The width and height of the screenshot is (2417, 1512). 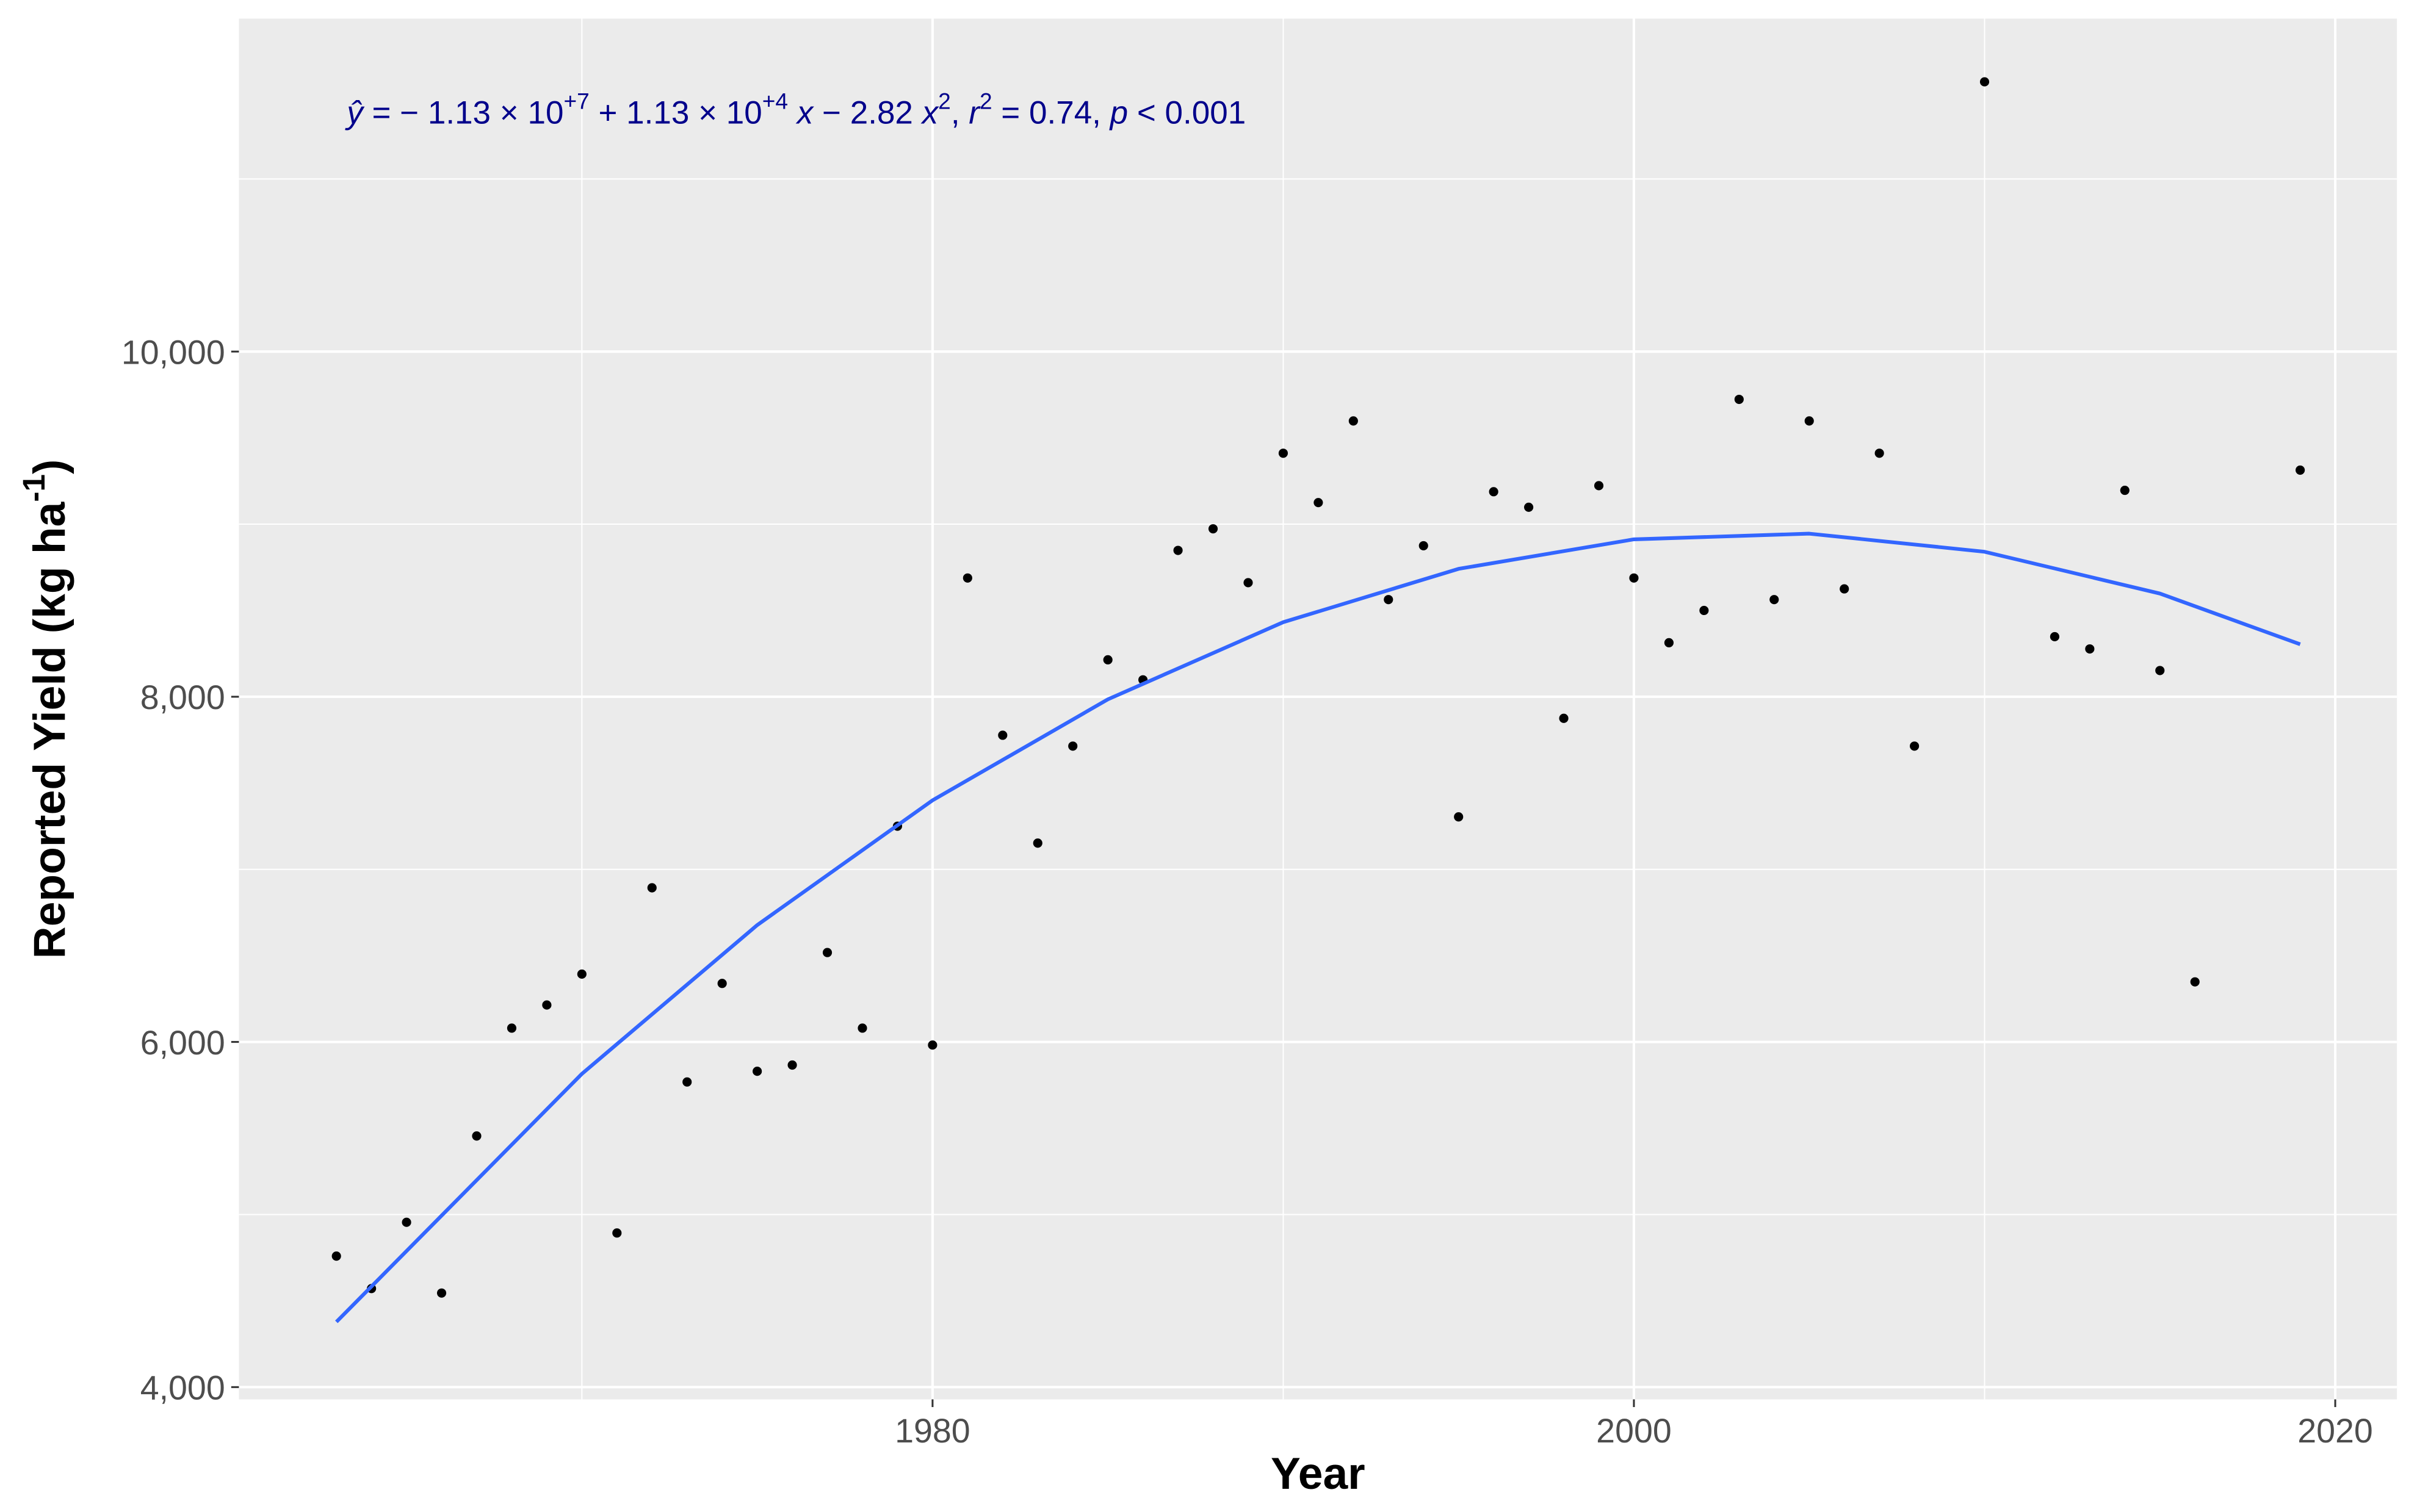 I want to click on x-tick-label: 2000, so click(x=1634, y=1431).